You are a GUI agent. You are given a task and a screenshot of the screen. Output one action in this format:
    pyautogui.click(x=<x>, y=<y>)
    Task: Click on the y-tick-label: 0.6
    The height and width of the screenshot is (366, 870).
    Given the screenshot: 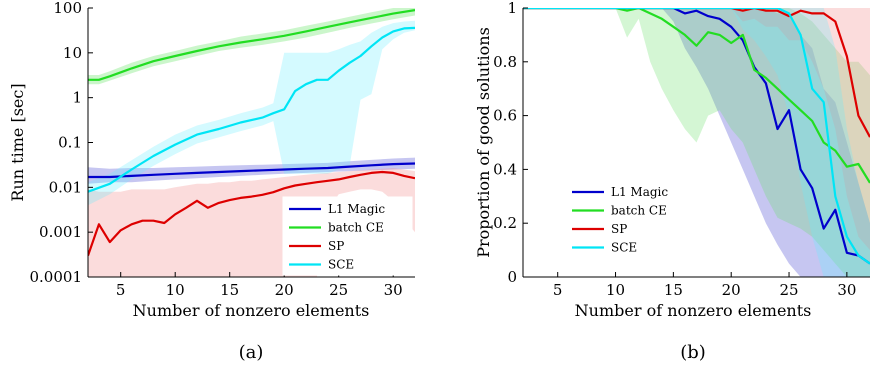 What is the action you would take?
    pyautogui.click(x=505, y=116)
    